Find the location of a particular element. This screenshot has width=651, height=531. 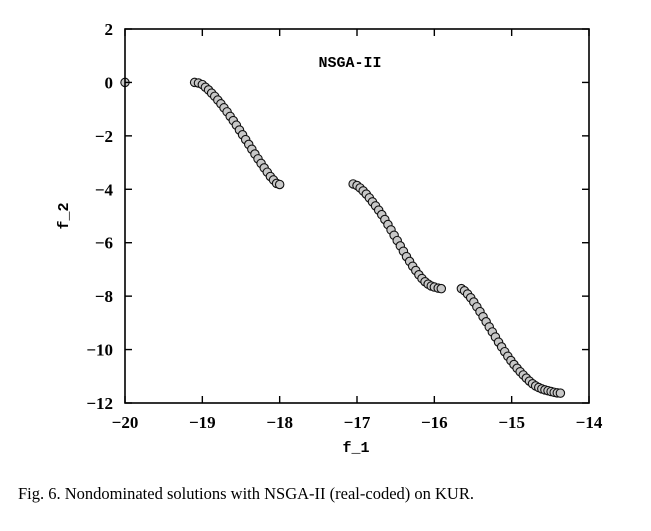

y-tick-label: 0 is located at coordinates (109, 82).